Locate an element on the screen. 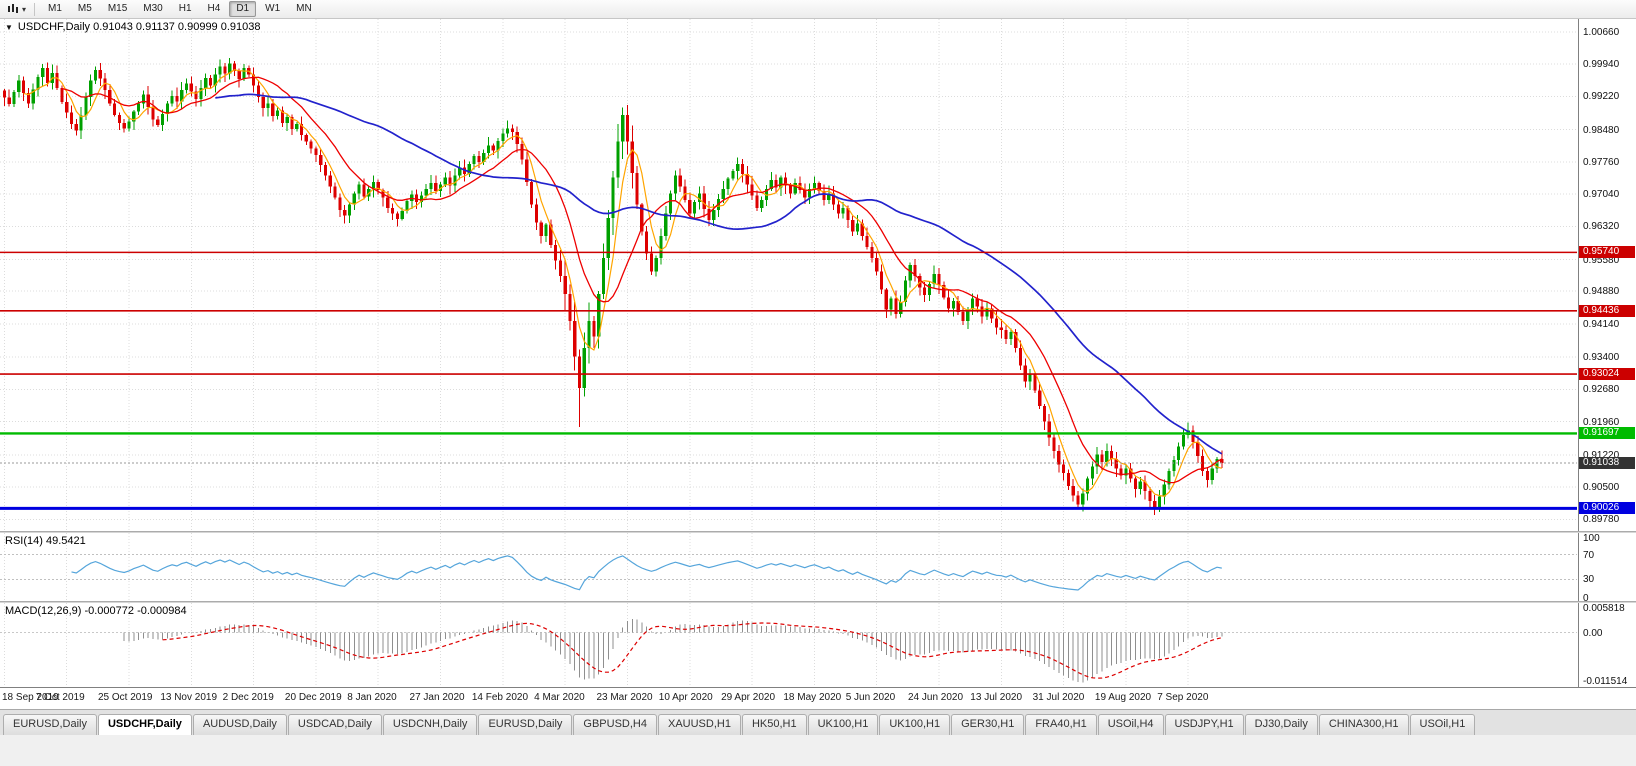 The height and width of the screenshot is (766, 1636). chart-tab-USDCNHDaily-4: USDCNH,Daily is located at coordinates (430, 724).